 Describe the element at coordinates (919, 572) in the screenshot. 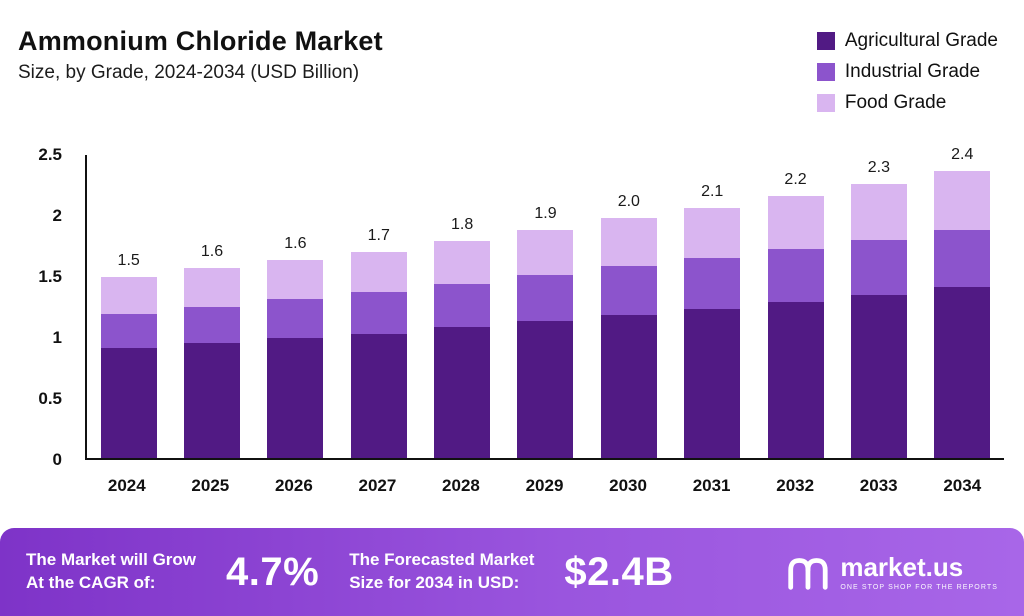

I see `brand-text: market.us ONE STOP SHOP FOR THE REPORTS` at that location.